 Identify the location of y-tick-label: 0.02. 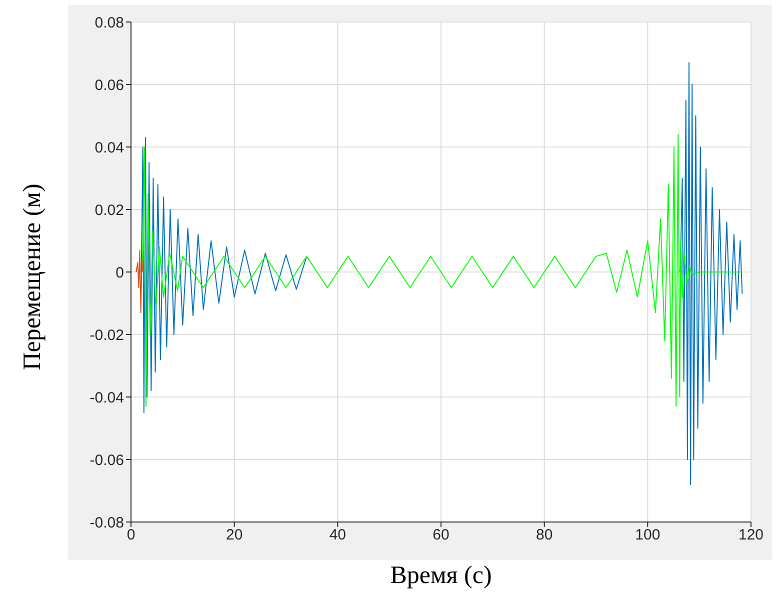
(109, 210).